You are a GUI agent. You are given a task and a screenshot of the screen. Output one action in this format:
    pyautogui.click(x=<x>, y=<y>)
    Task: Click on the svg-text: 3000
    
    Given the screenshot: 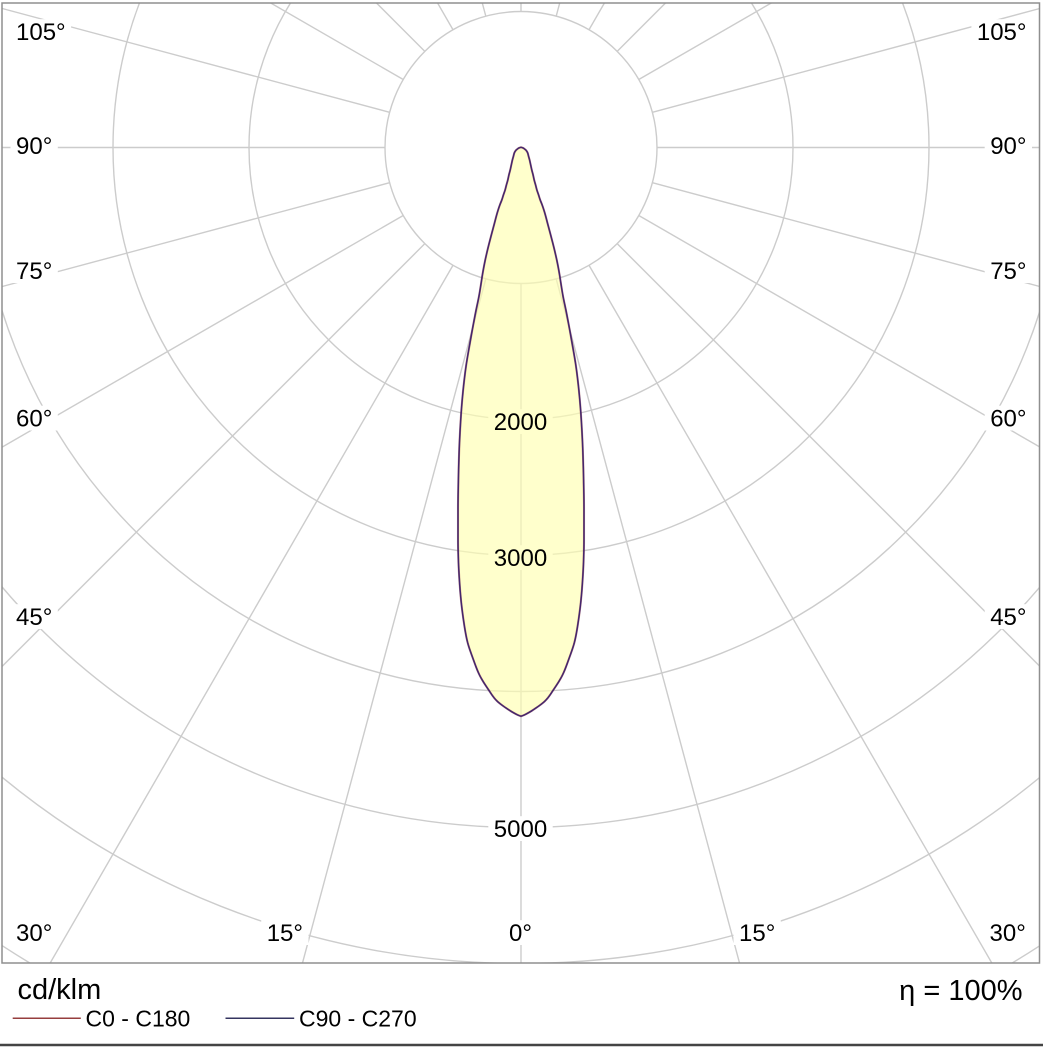 What is the action you would take?
    pyautogui.click(x=520, y=558)
    